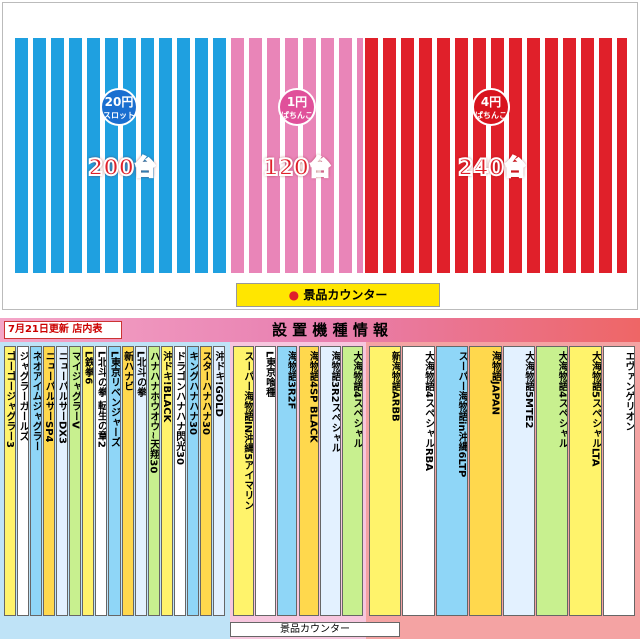  I want to click on machine-column: 大海物語5MTE2, so click(518, 481).